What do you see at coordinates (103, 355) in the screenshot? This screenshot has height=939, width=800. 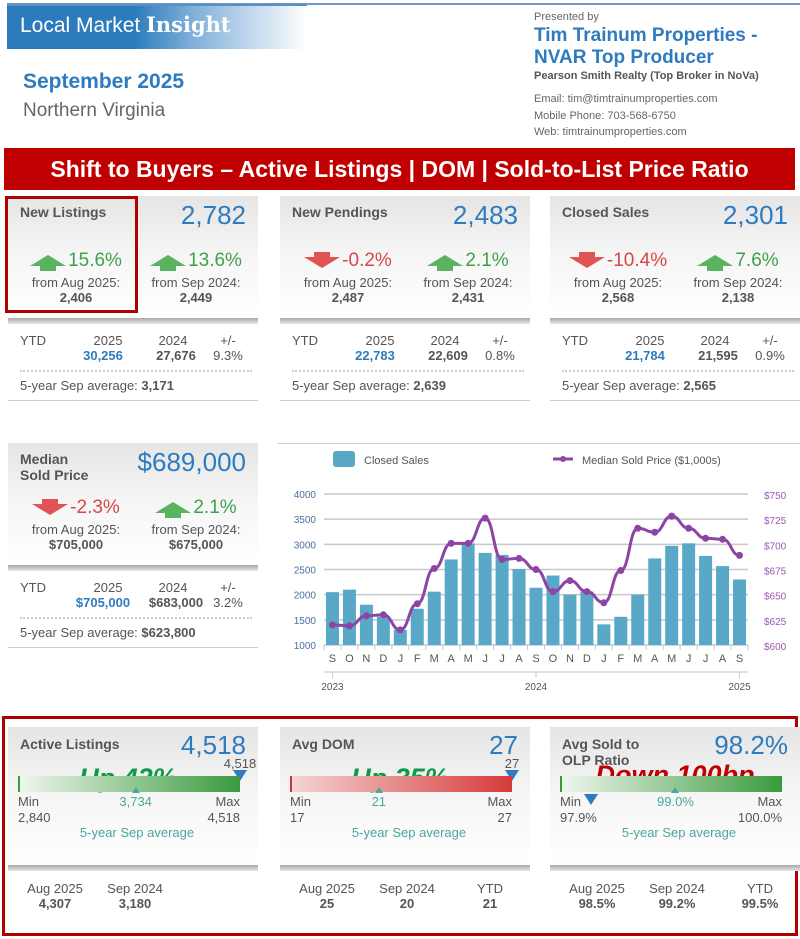 I see `ytd-value-current: 30,256` at bounding box center [103, 355].